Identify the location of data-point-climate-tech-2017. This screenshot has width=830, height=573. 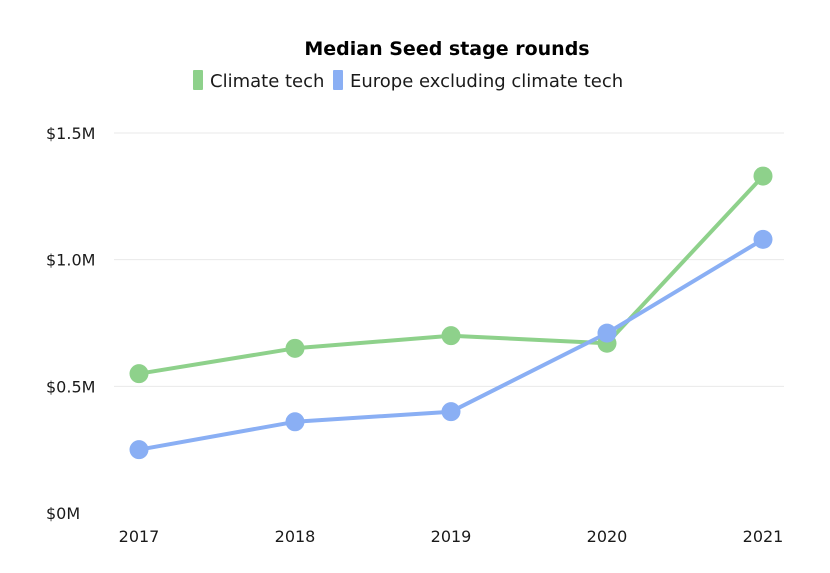
(139, 374).